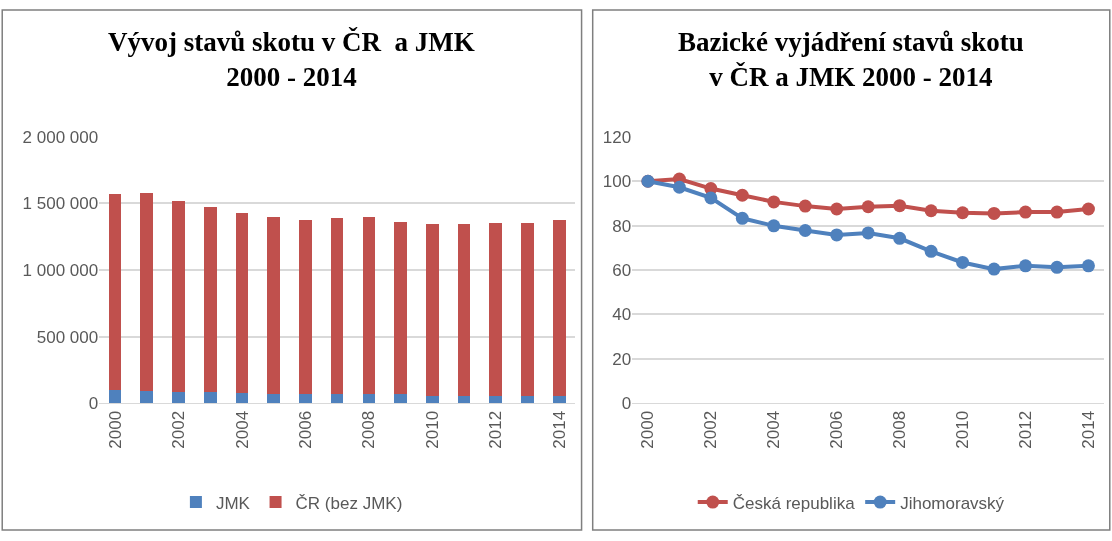 The width and height of the screenshot is (1112, 541). I want to click on y-tick-label: 1 000 000, so click(60, 270).